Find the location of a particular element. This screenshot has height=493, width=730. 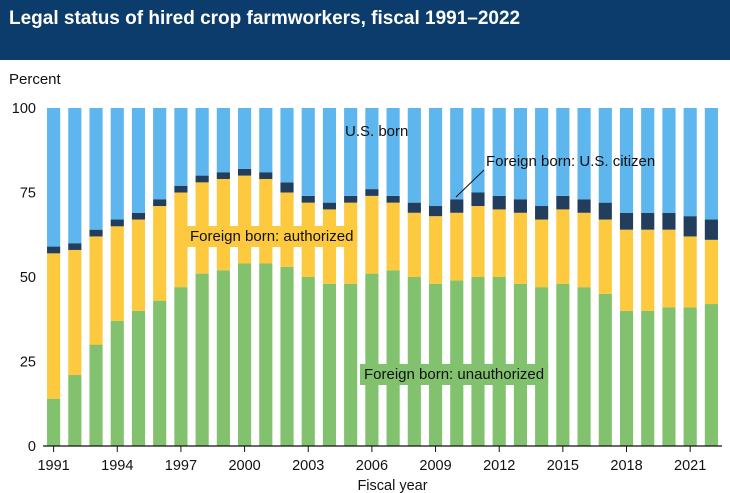

bar-unauthorized-2012 is located at coordinates (499, 361).